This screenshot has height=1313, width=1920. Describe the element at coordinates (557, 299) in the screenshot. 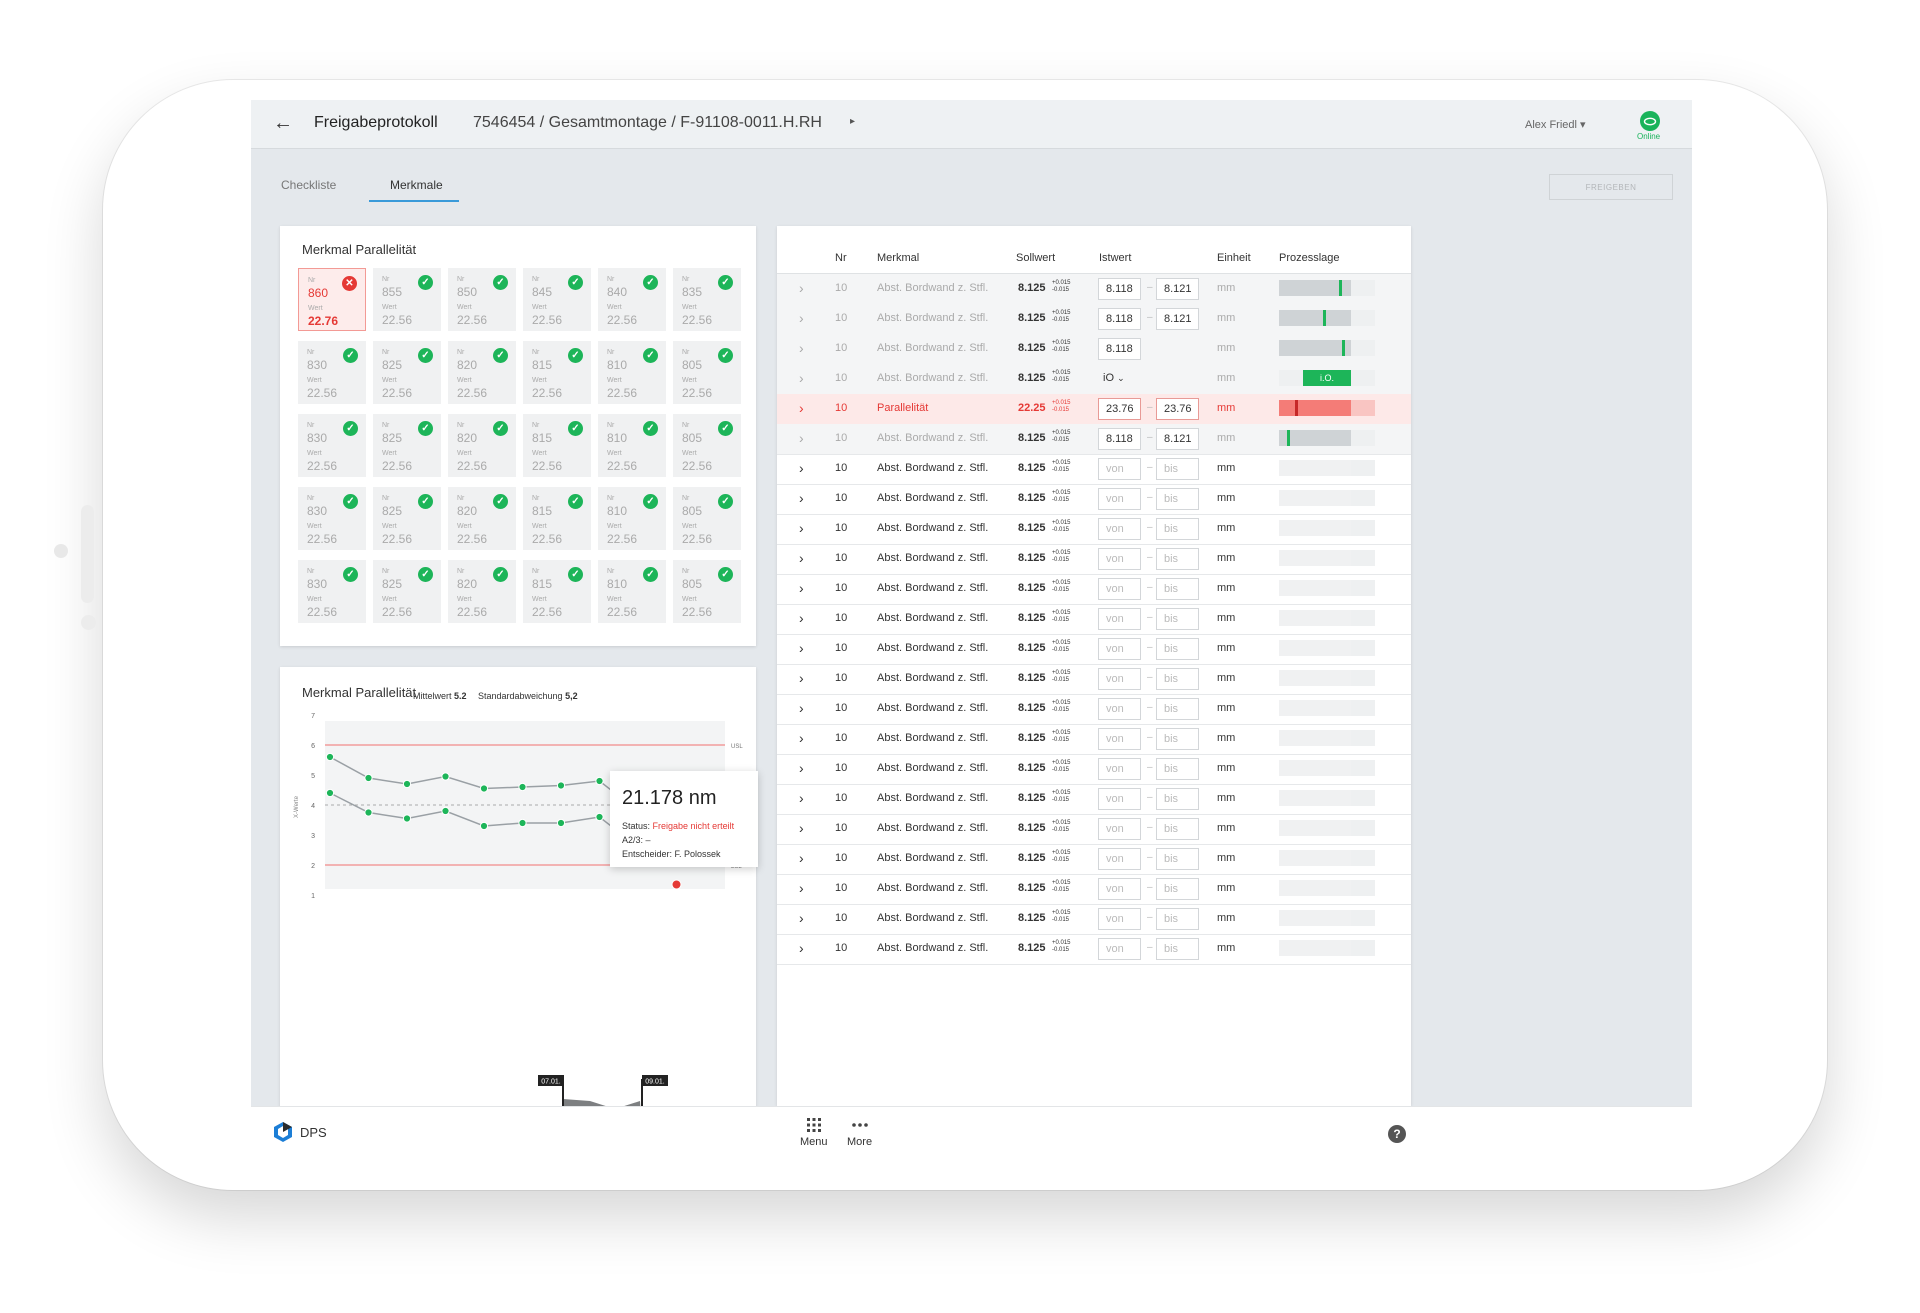

I see `merkmal-tile: Nr 845 Wert 22.56 ✓` at that location.